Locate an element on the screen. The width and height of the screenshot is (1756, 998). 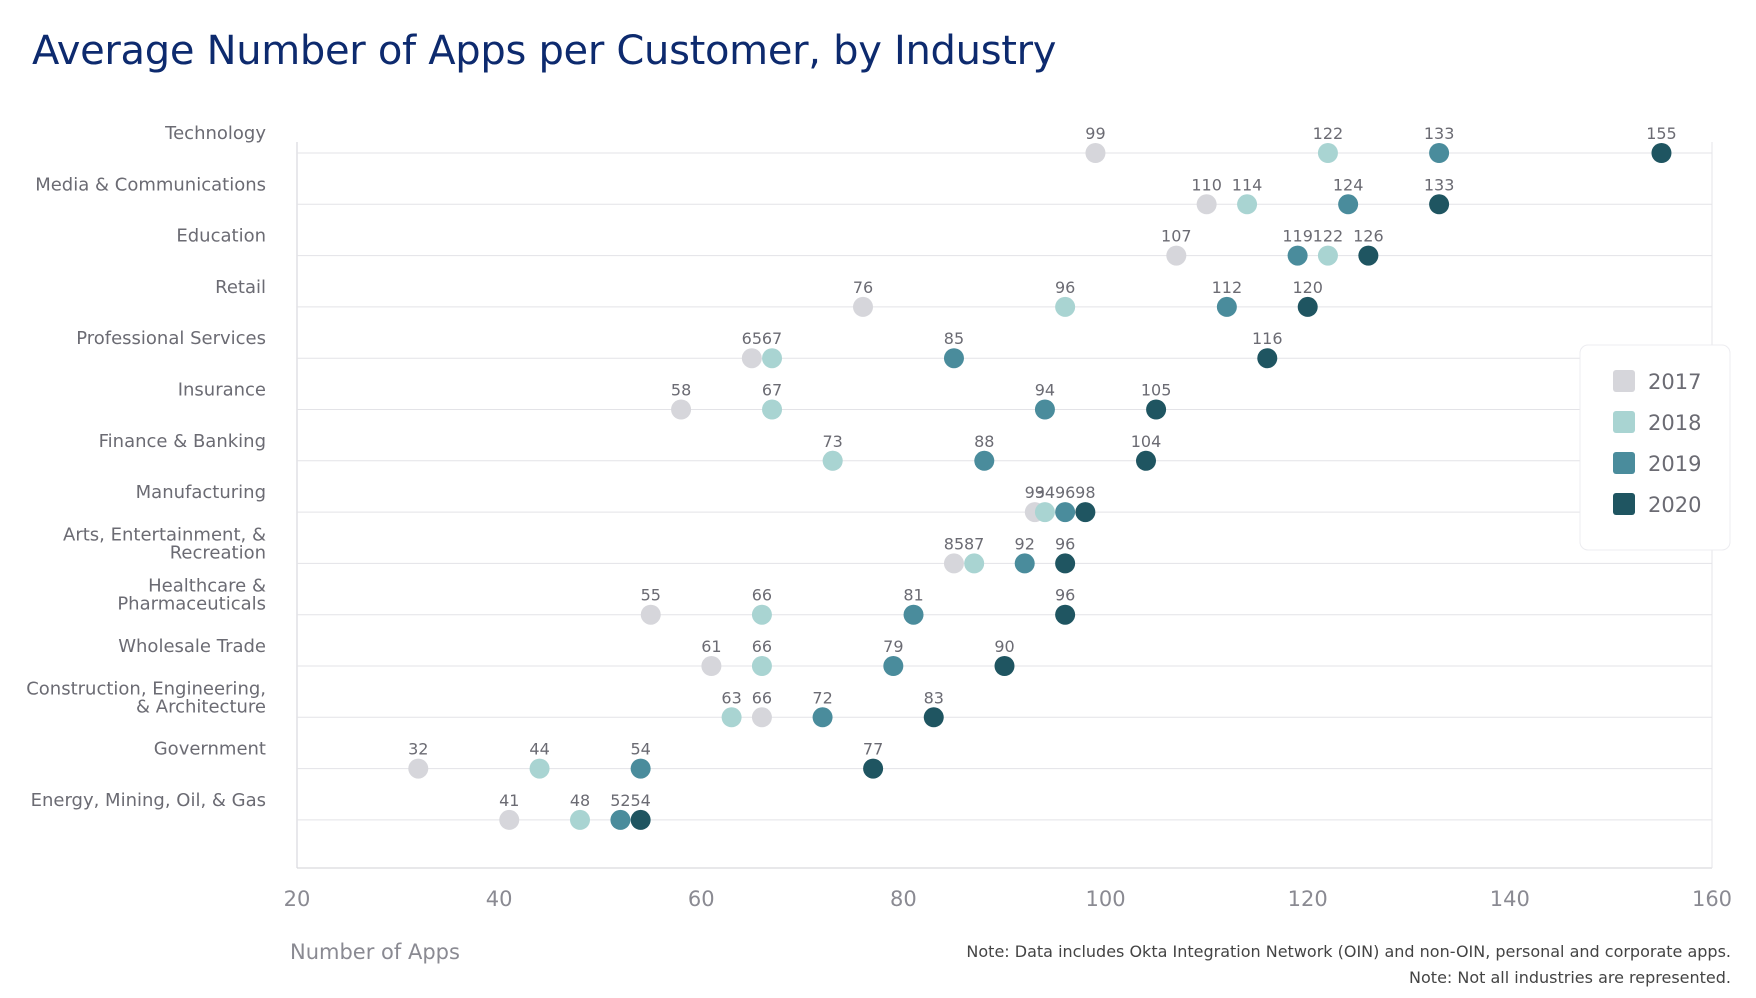
data-label: 114 is located at coordinates (1247, 184).